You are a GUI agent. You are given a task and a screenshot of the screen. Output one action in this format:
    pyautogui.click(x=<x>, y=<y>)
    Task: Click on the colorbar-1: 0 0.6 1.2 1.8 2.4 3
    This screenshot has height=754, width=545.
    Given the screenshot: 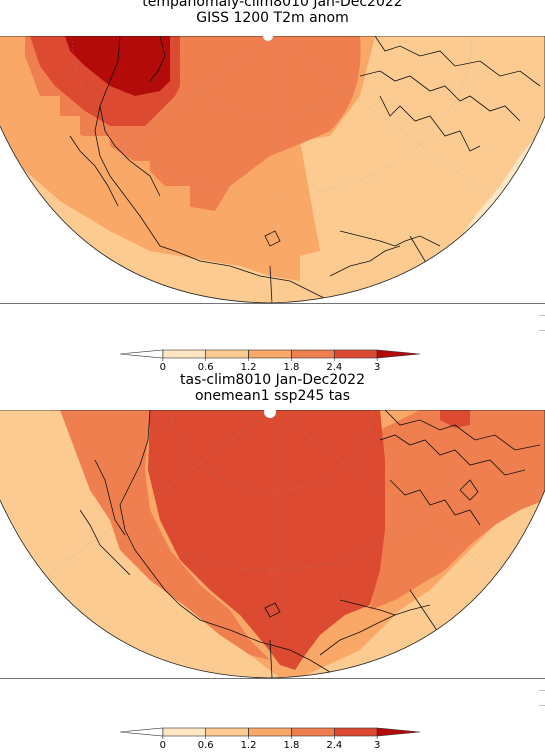 What is the action you would take?
    pyautogui.click(x=270, y=361)
    